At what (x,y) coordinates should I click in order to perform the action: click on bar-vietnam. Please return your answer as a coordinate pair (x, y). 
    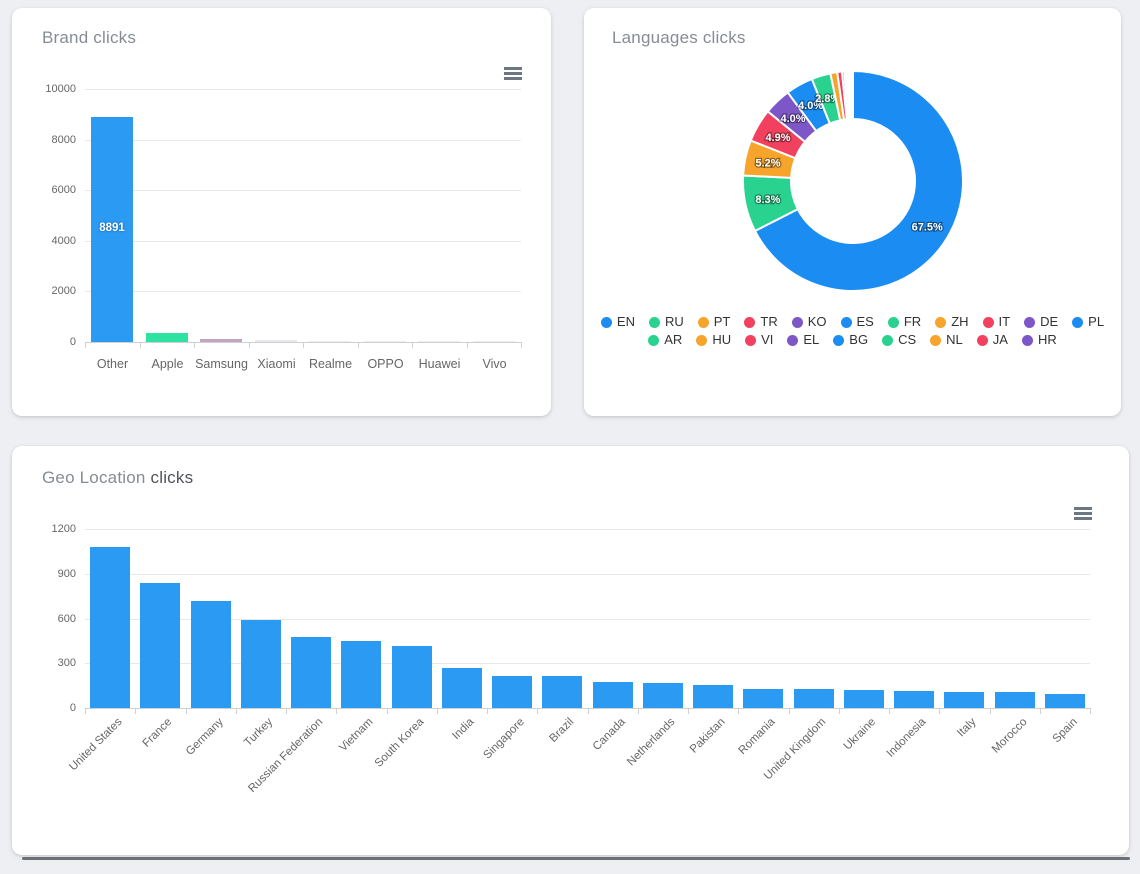
    Looking at the image, I should click on (361, 674).